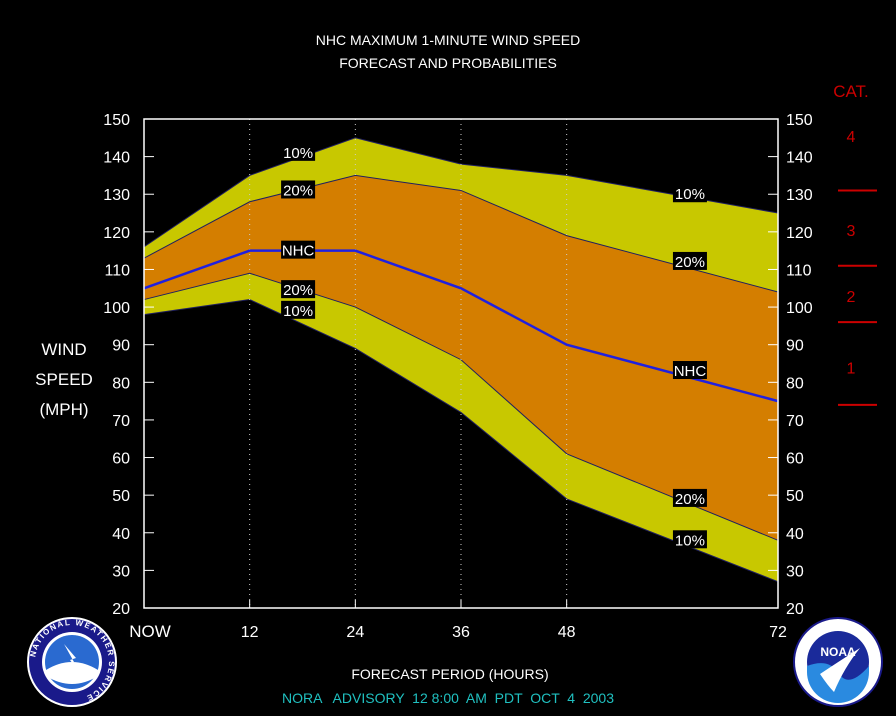 The image size is (896, 716). I want to click on y-tick-label-right: 40, so click(795, 534).